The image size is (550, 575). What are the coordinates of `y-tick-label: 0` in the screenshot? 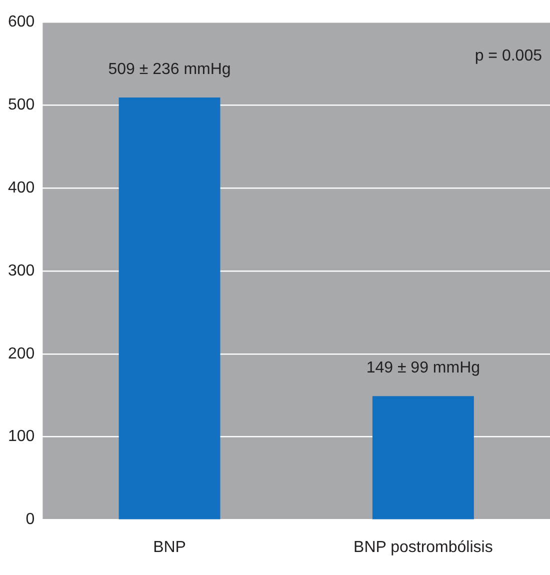 It's located at (30, 519).